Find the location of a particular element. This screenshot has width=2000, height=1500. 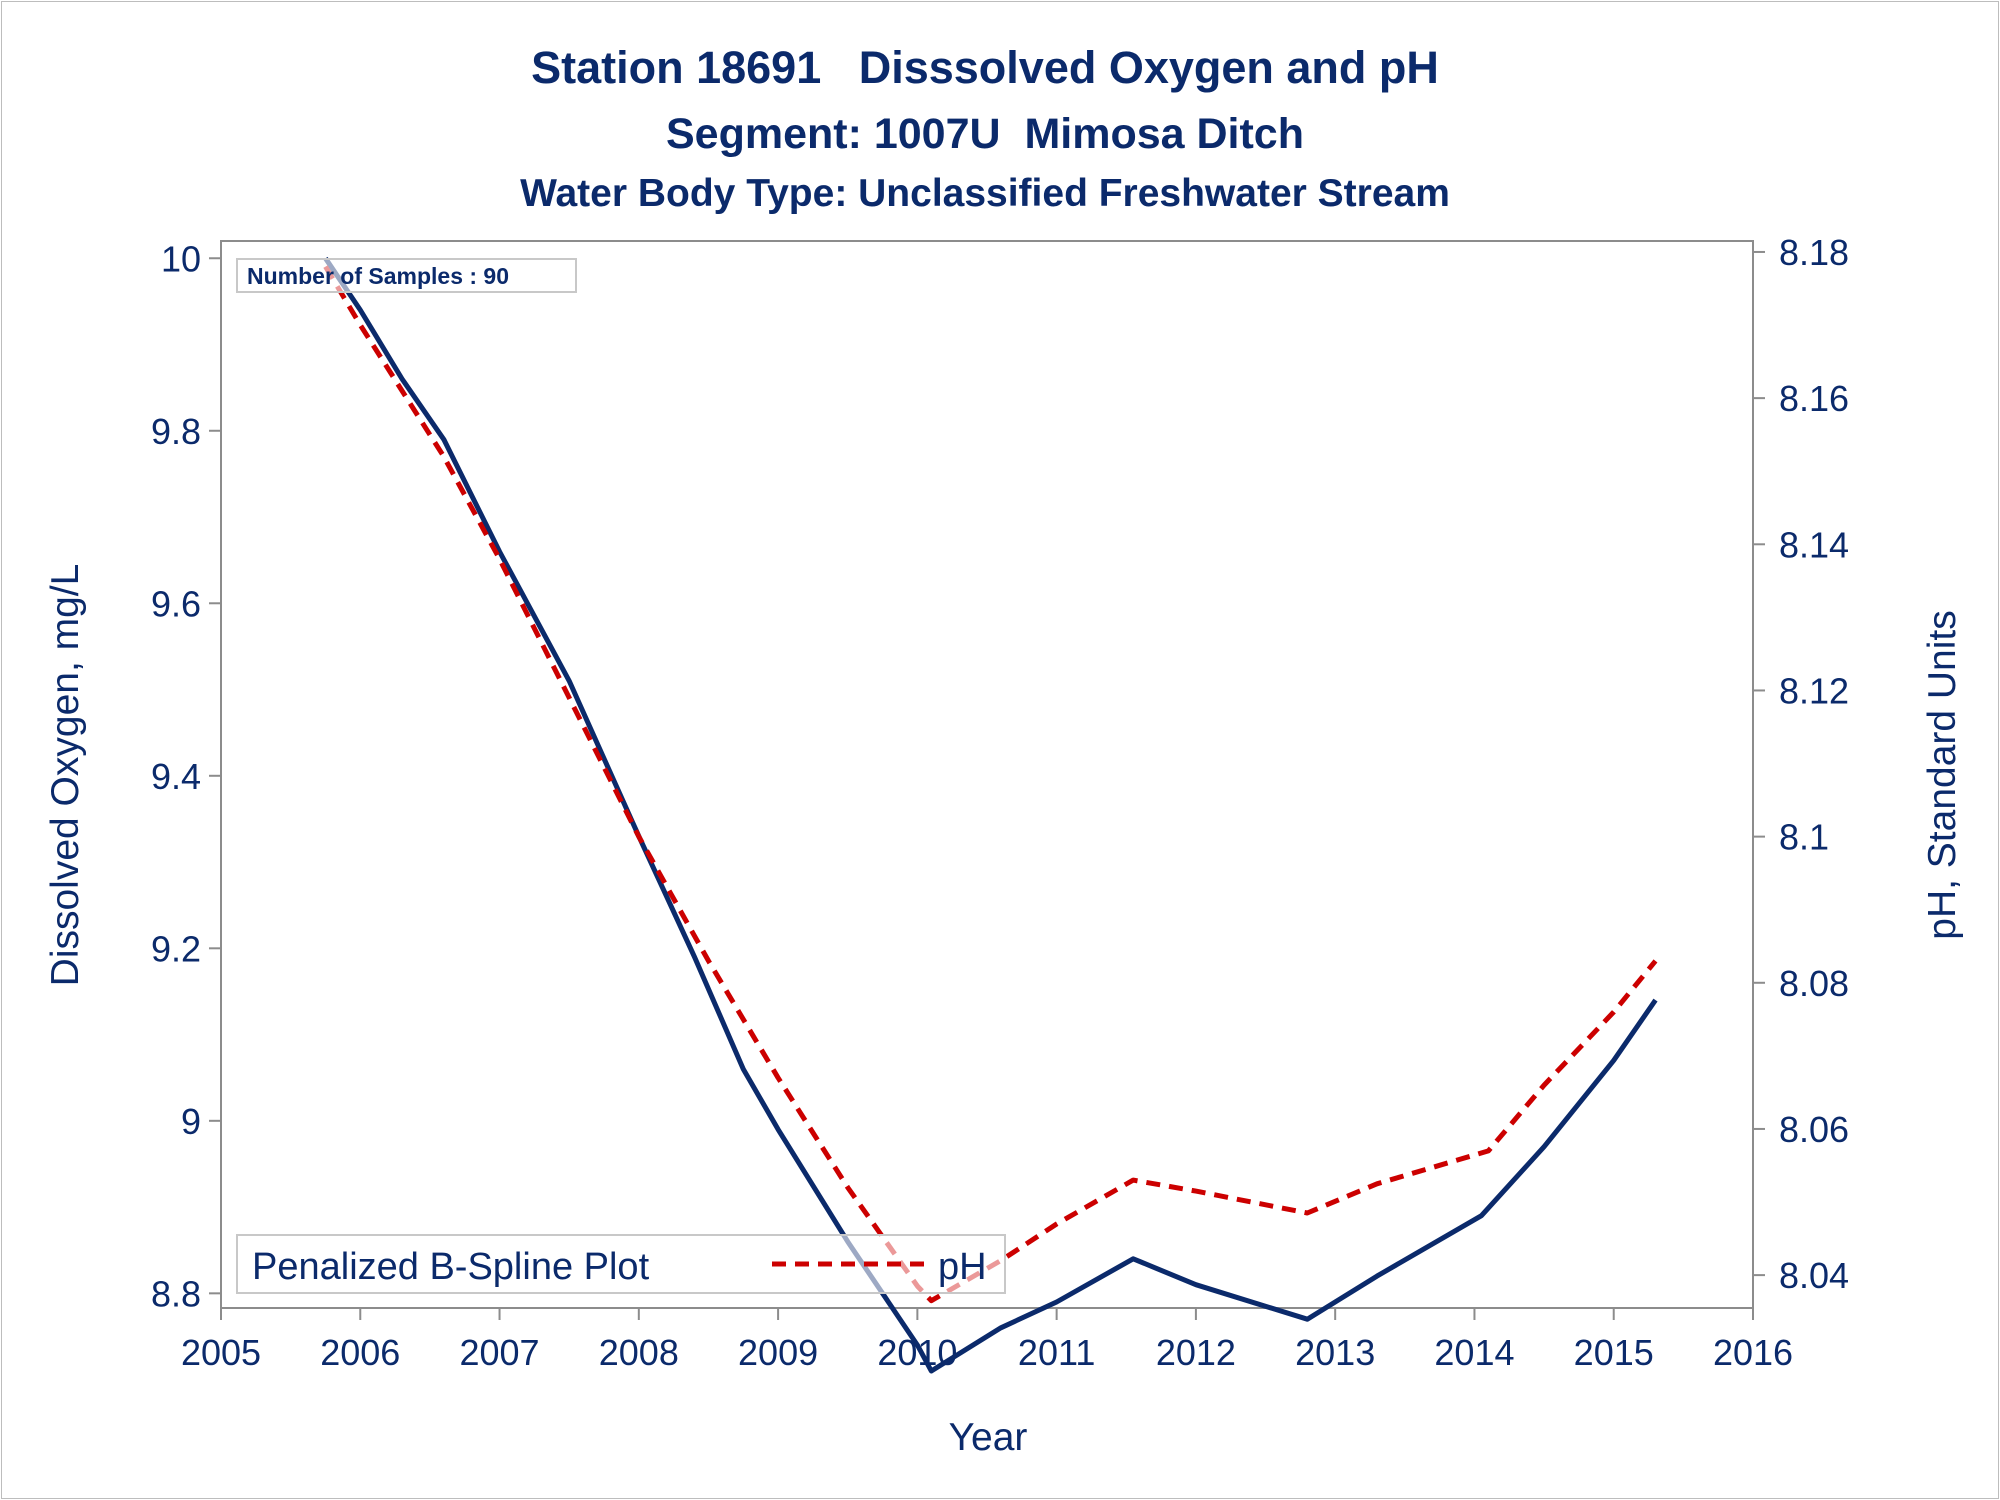

y-tick-label: 9.6 is located at coordinates (176, 603).